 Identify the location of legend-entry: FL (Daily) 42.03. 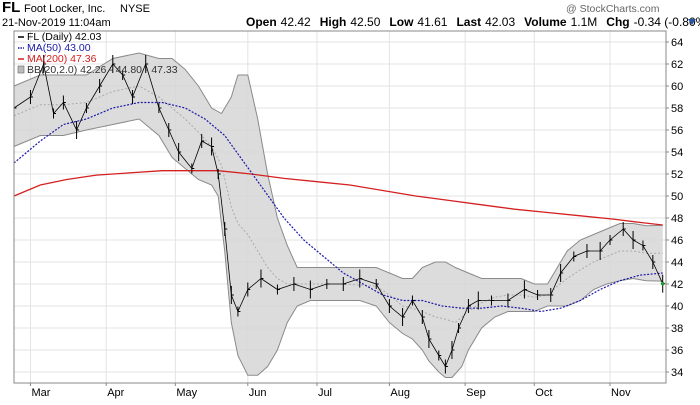
(64, 37).